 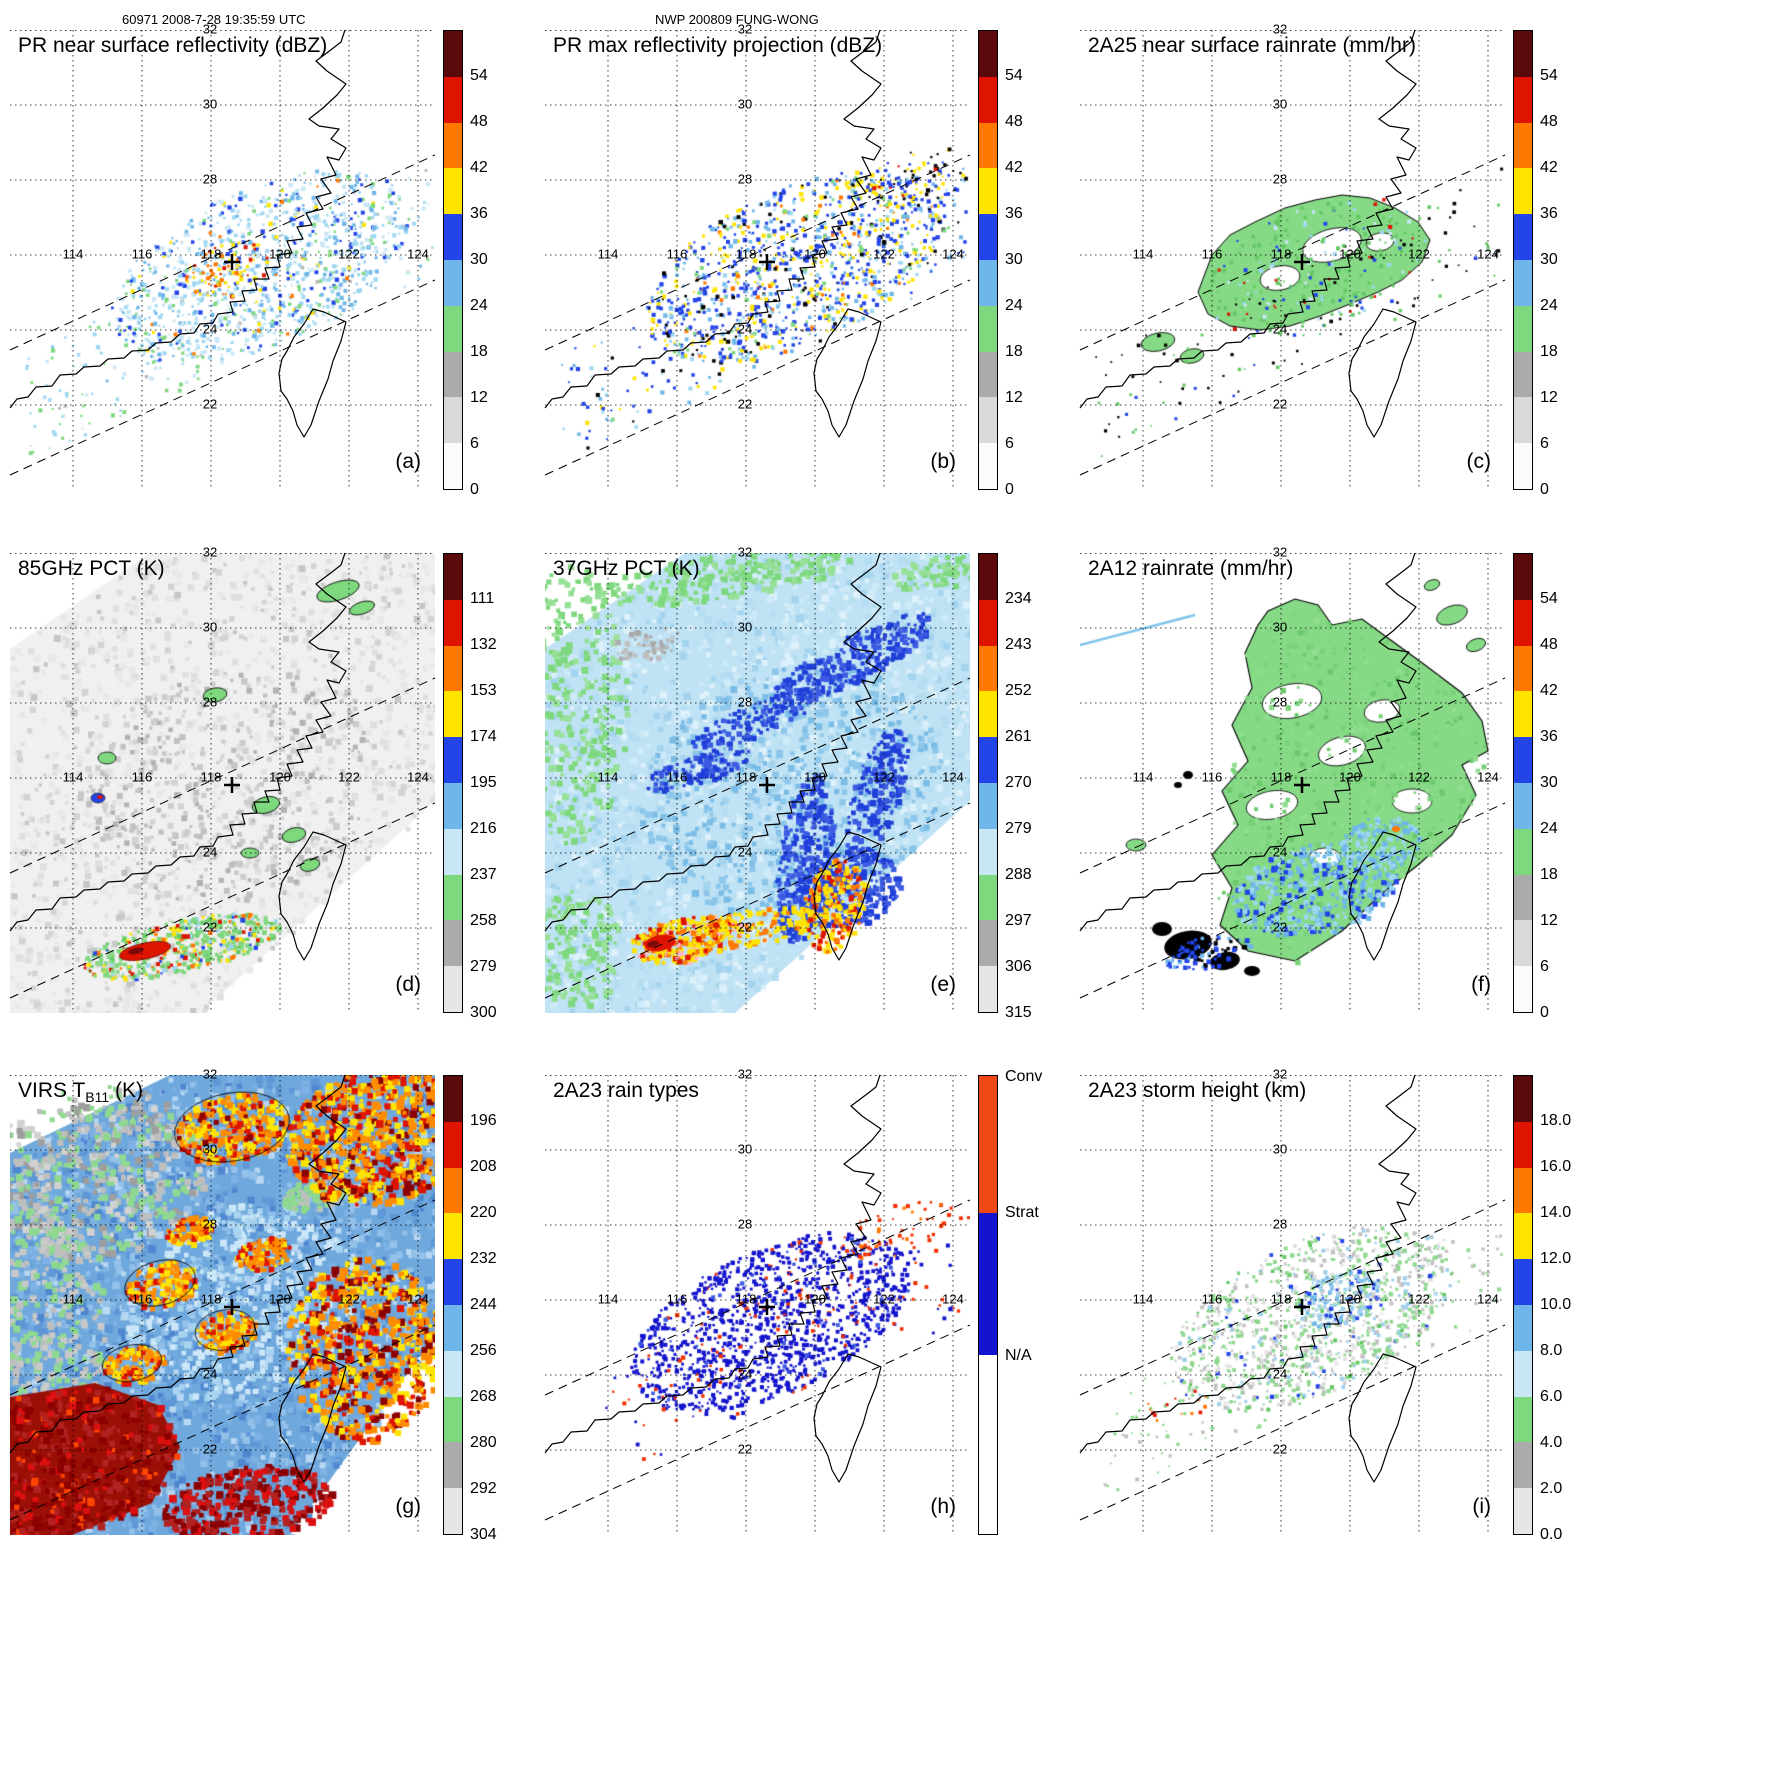 What do you see at coordinates (1014, 397) in the screenshot?
I see `colorbar-tick: 12` at bounding box center [1014, 397].